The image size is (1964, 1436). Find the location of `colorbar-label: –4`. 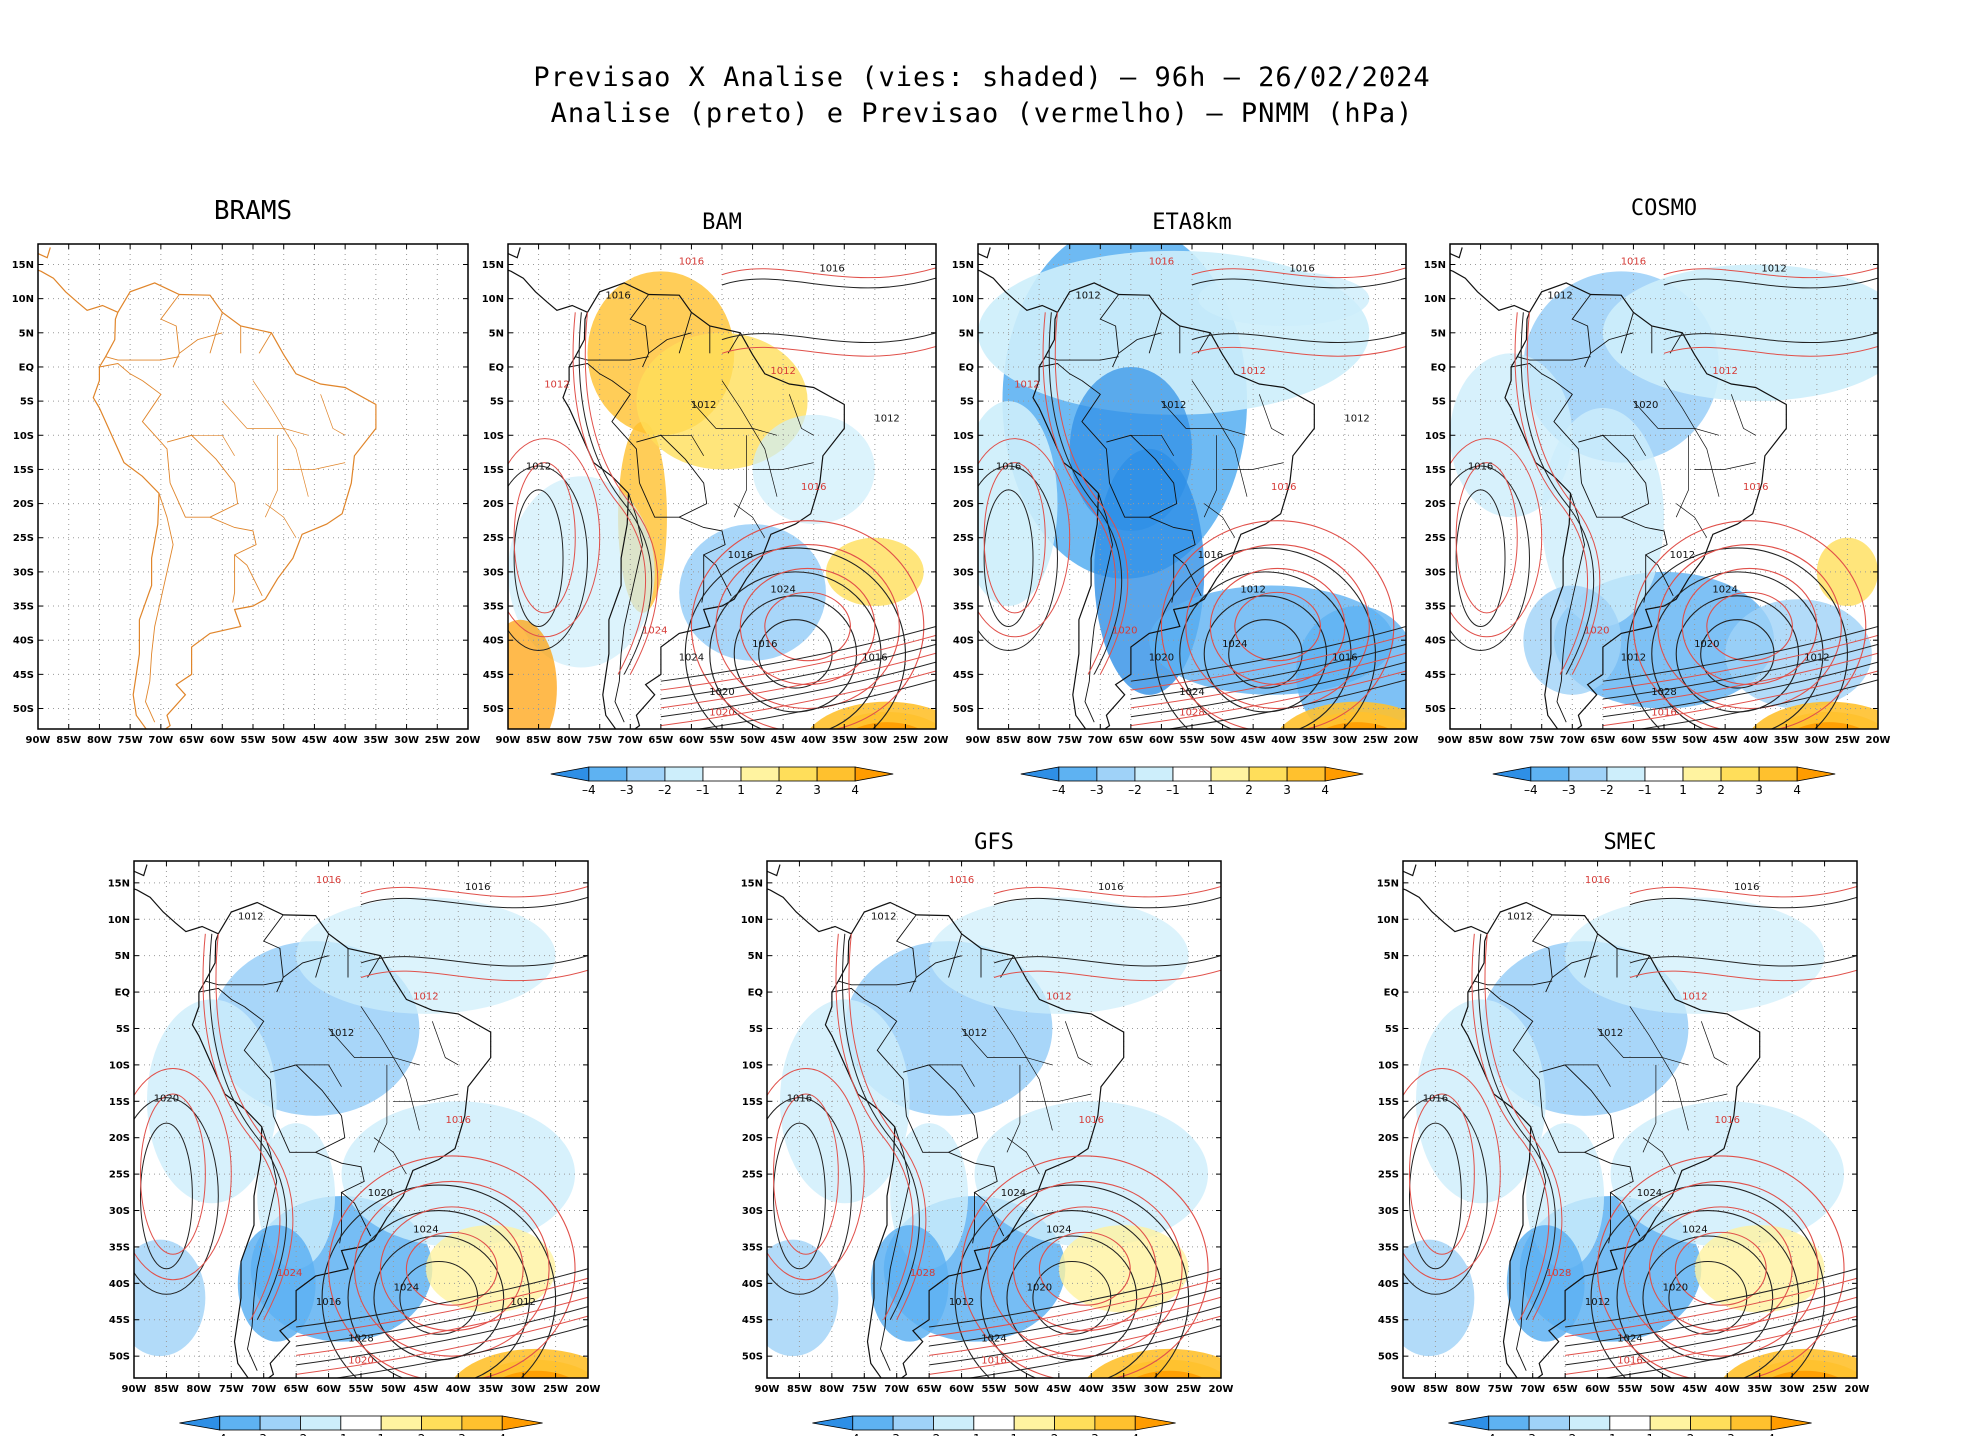

colorbar-label: –4 is located at coordinates (1059, 790).